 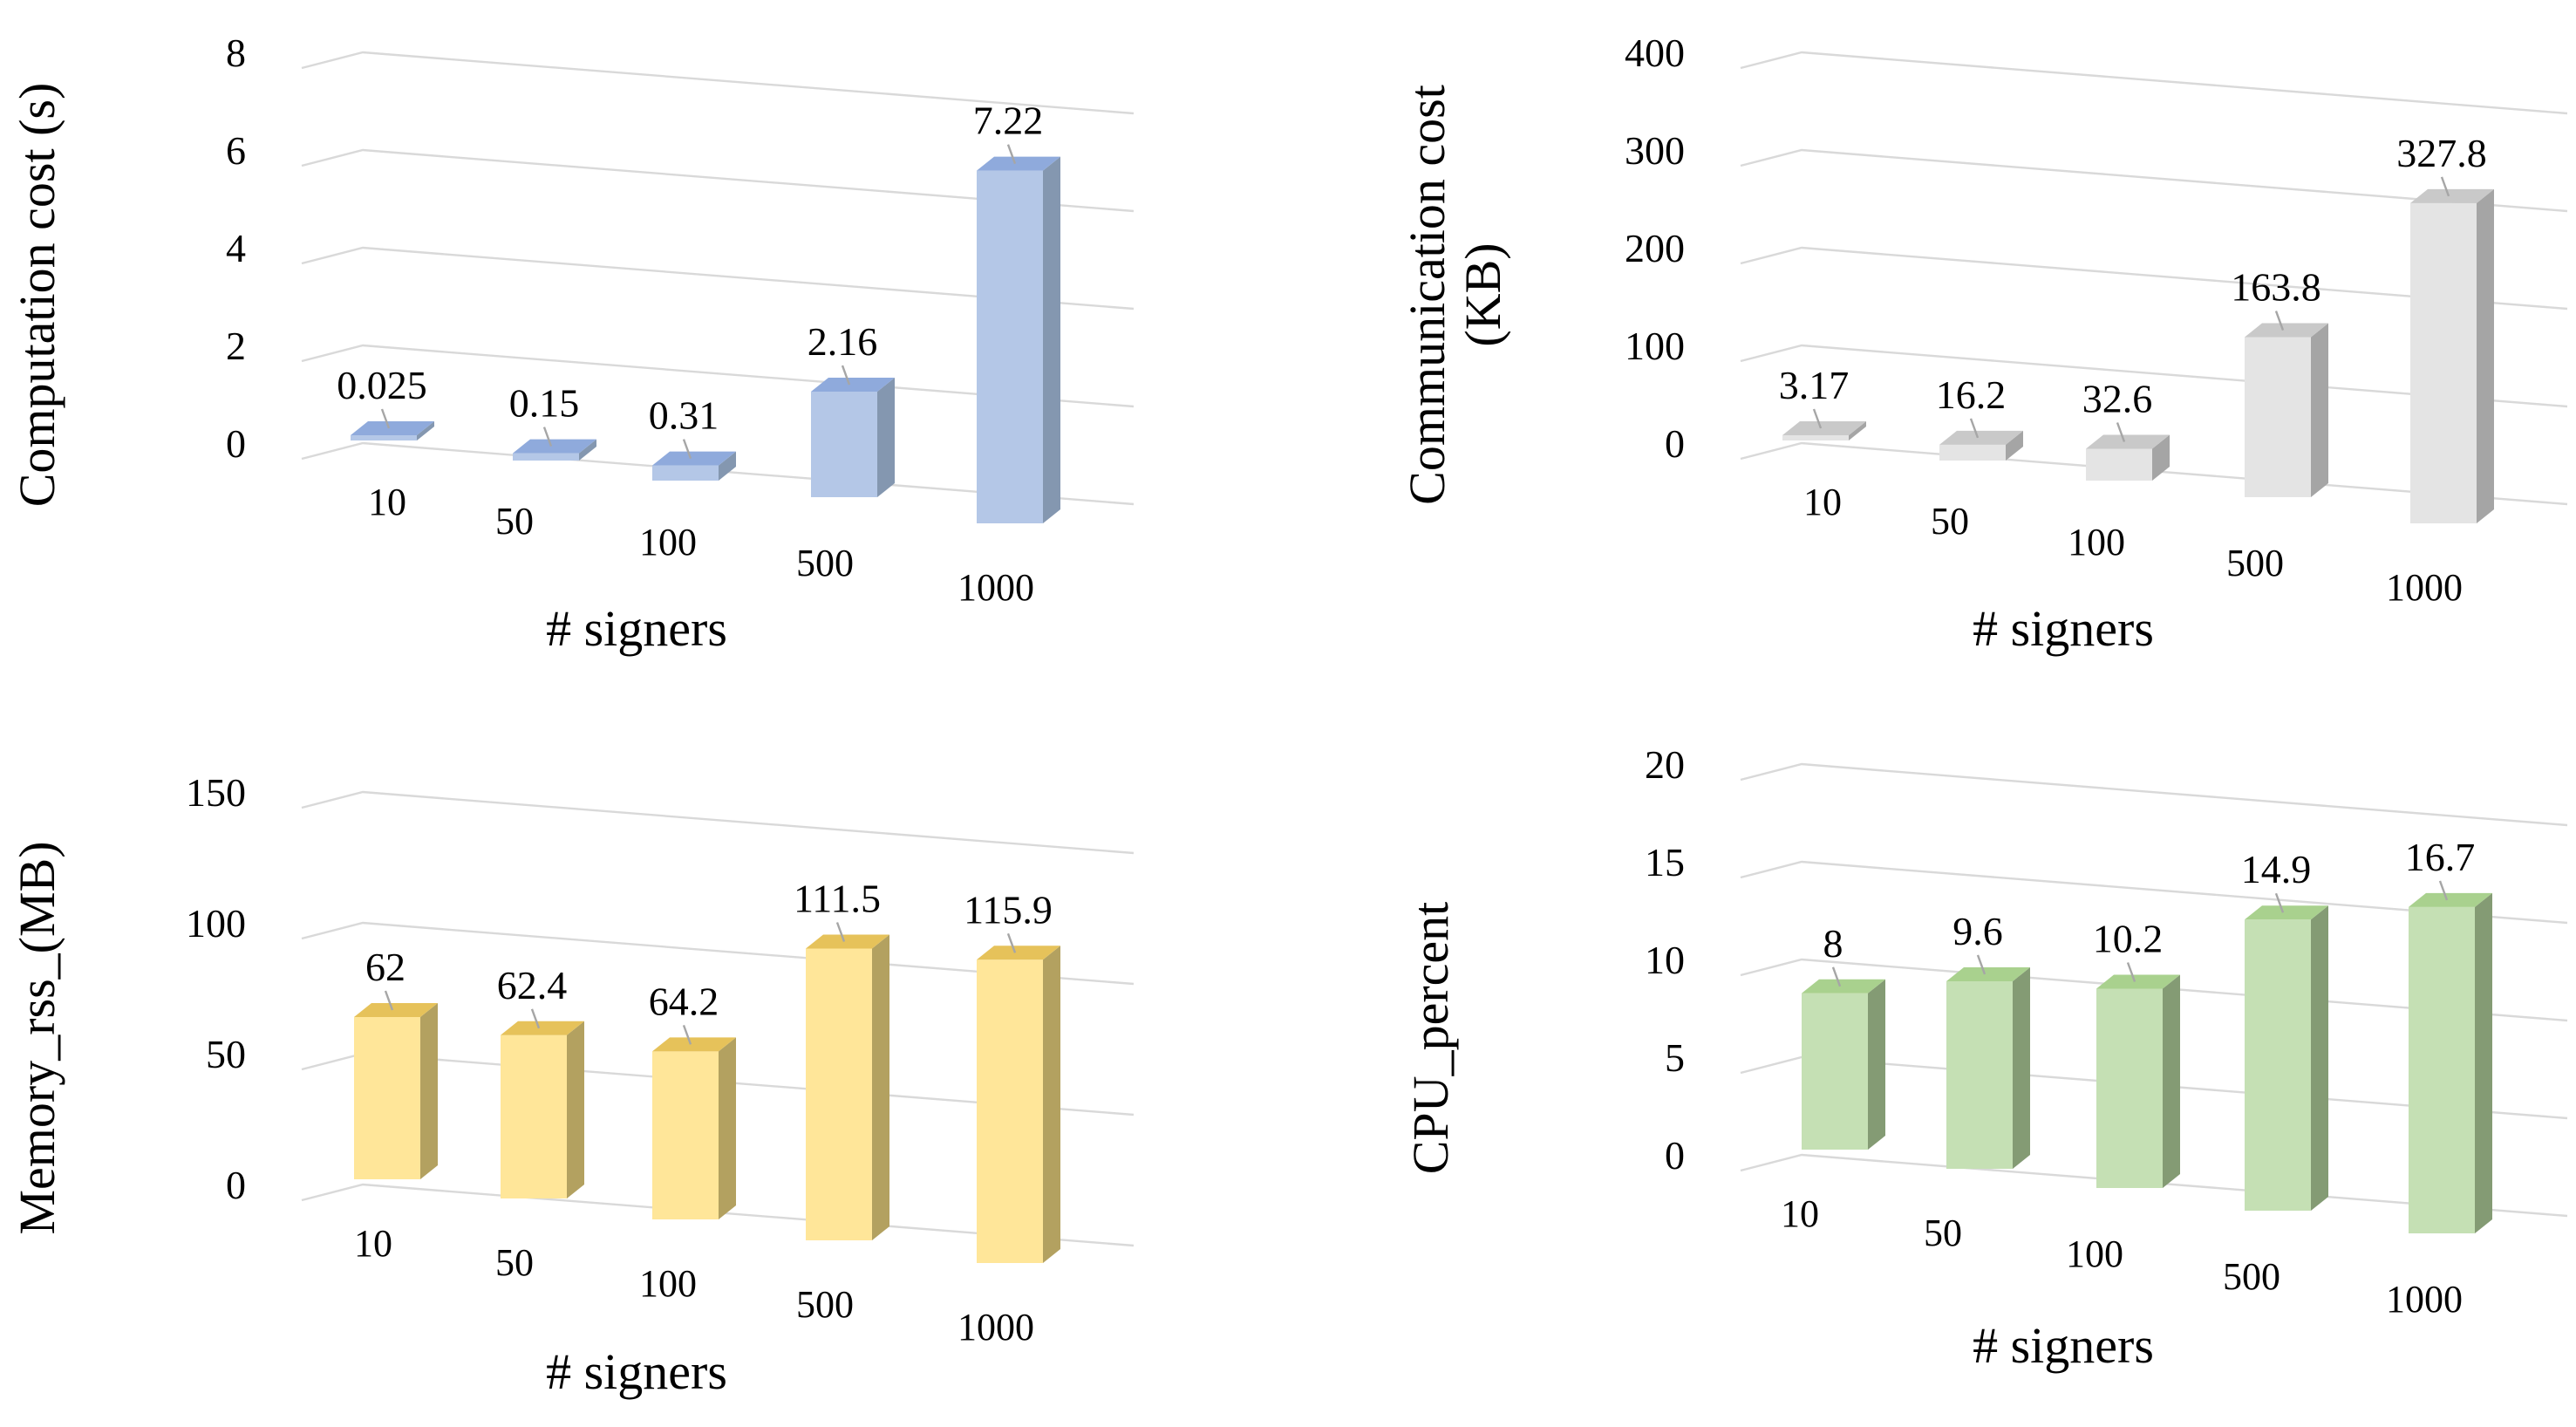 I want to click on y-tick-label: 4, so click(x=236, y=248).